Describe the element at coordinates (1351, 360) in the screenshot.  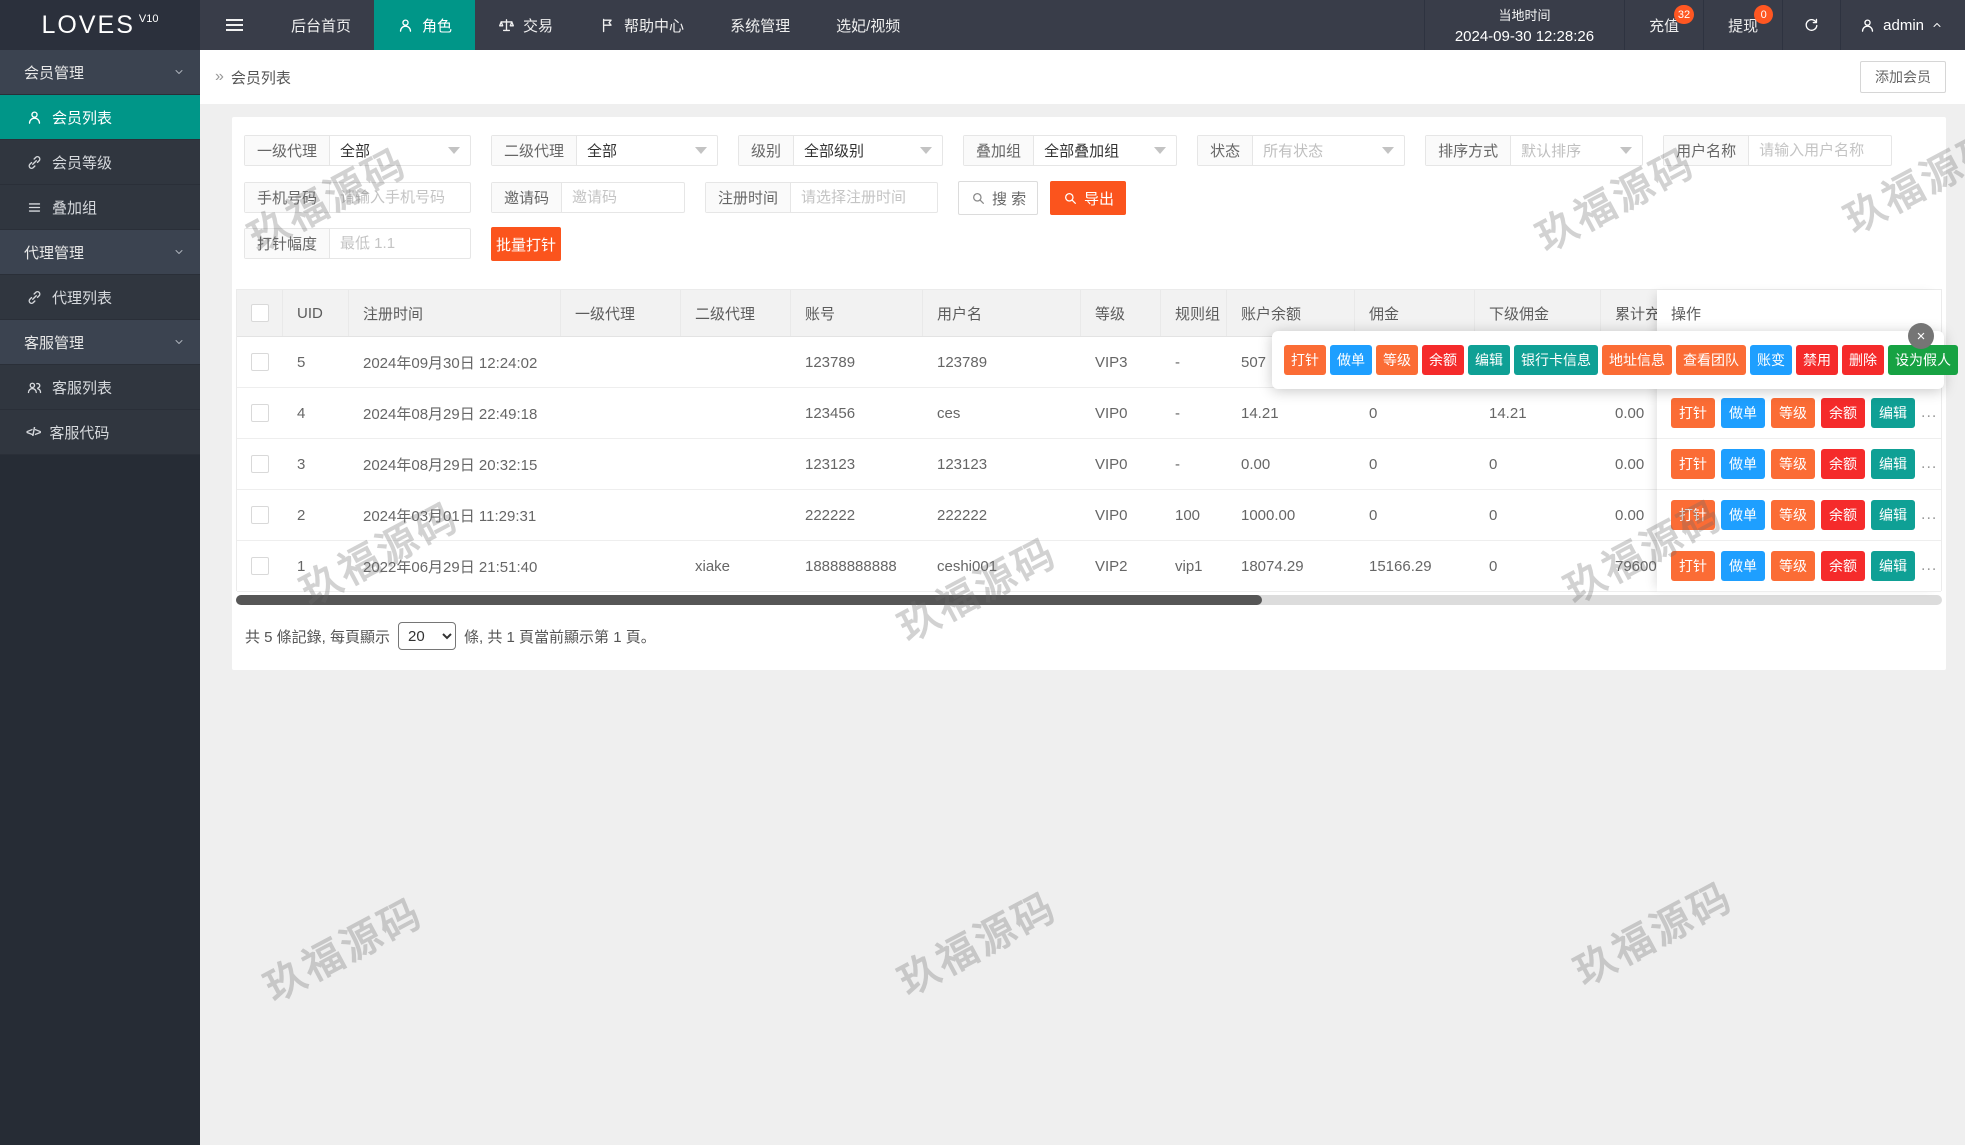
I see `popup-action-button: 做单` at that location.